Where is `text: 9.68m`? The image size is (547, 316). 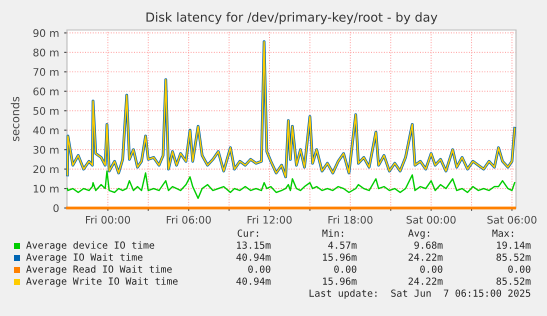
text: 9.68m is located at coordinates (428, 245).